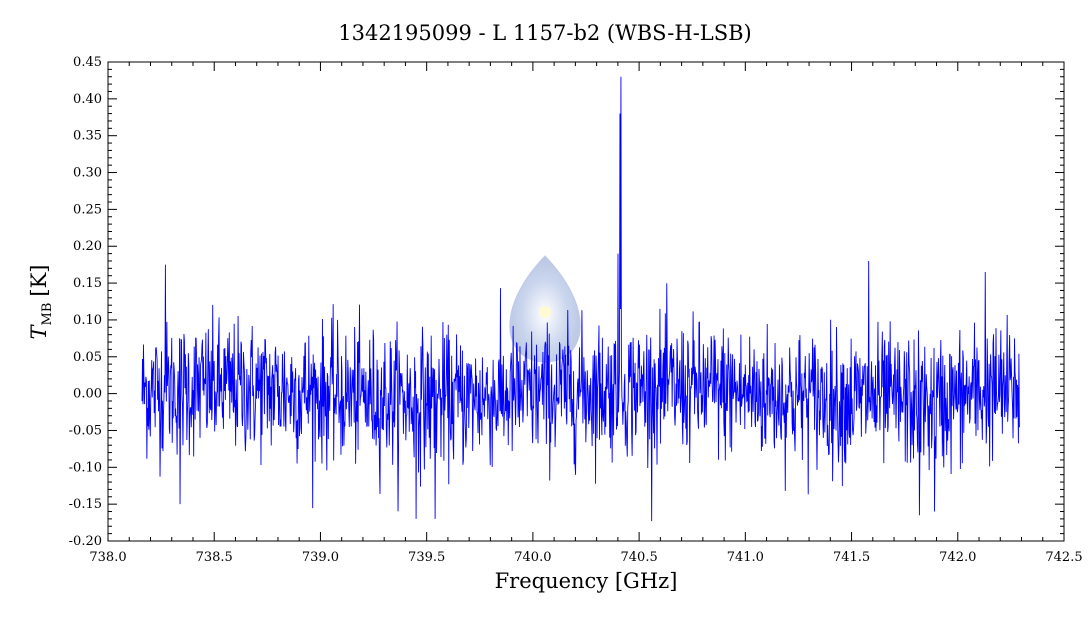 This screenshot has width=1090, height=618. Describe the element at coordinates (957, 557) in the screenshot. I see `x-tick-label: 742.0` at that location.